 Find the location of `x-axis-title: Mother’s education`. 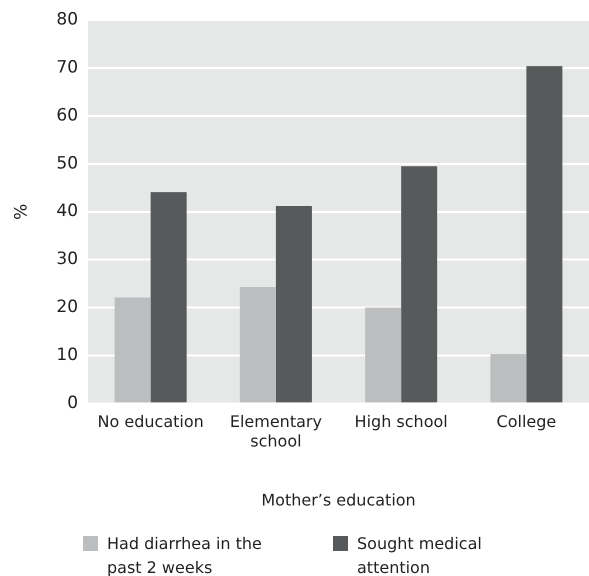

x-axis-title: Mother’s education is located at coordinates (338, 500).